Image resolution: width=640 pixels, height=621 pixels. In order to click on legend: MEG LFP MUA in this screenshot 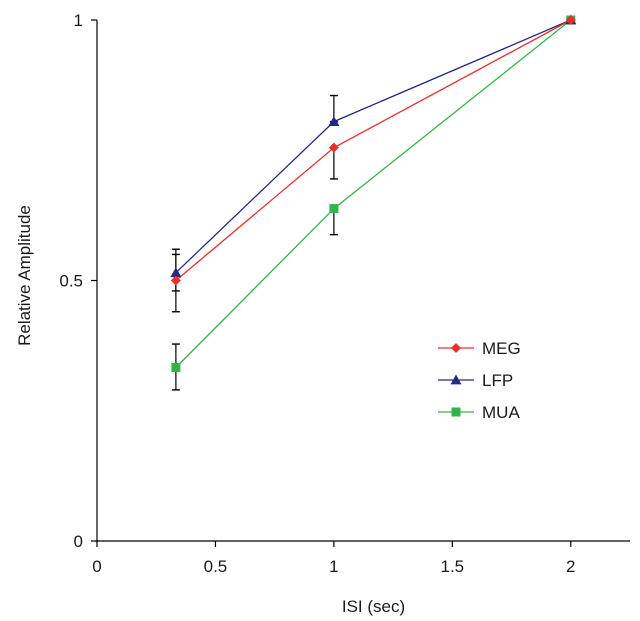, I will do `click(479, 380)`.